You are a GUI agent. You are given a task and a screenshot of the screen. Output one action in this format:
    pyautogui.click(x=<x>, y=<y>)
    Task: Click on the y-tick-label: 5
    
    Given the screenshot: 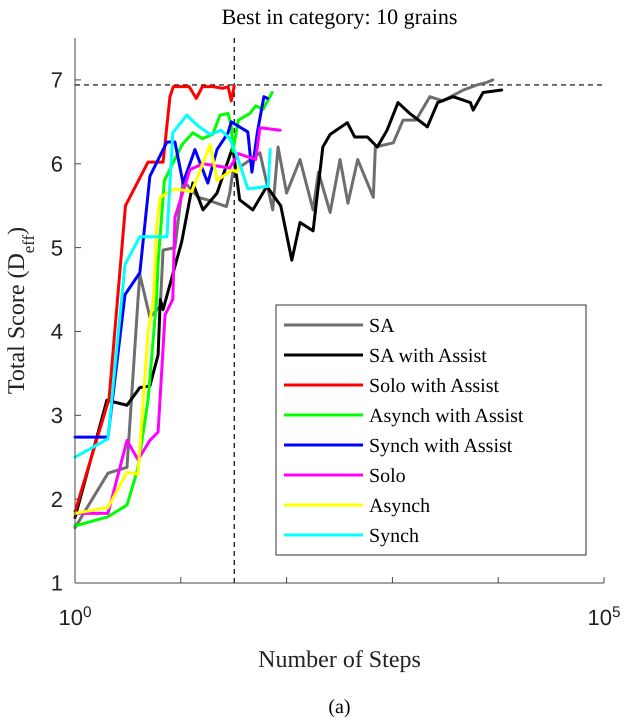 What is the action you would take?
    pyautogui.click(x=56, y=247)
    